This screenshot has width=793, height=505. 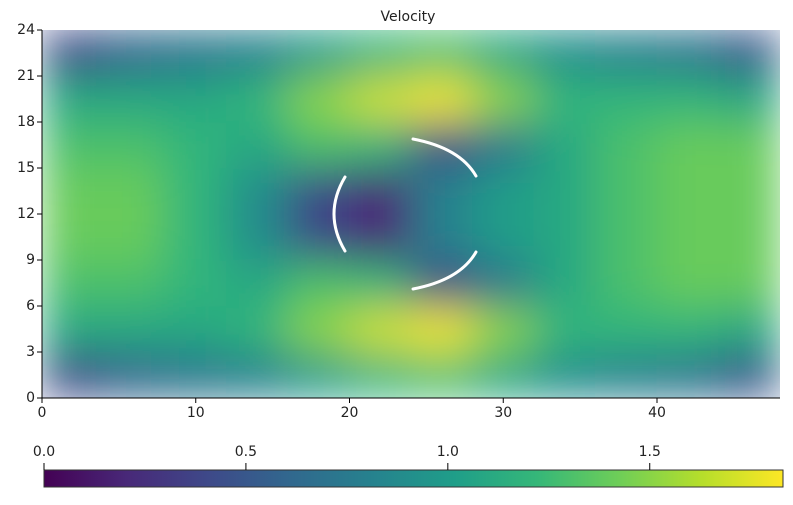 What do you see at coordinates (26, 76) in the screenshot?
I see `y-tick-label: 21` at bounding box center [26, 76].